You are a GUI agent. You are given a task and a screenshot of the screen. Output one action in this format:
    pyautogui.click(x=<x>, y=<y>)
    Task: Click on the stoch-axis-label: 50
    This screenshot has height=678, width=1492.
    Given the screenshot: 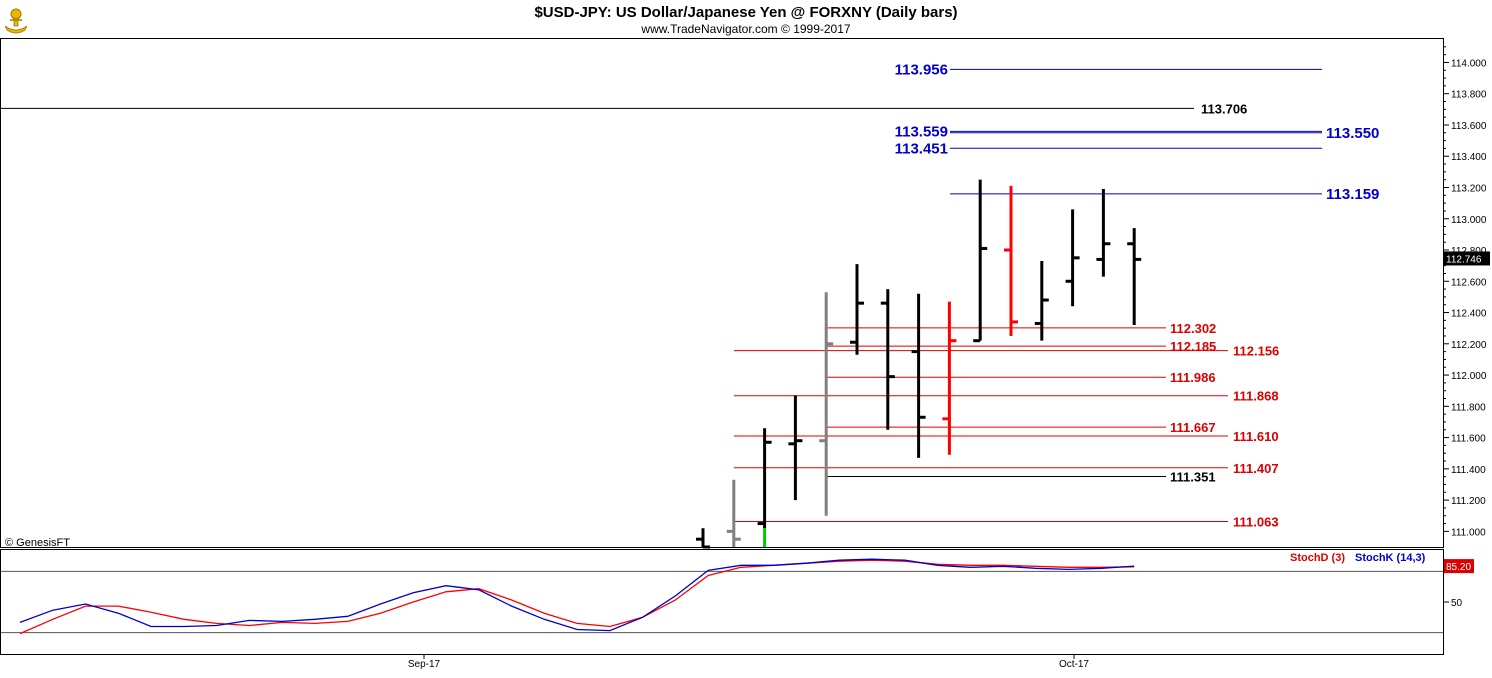 What is the action you would take?
    pyautogui.click(x=1457, y=603)
    